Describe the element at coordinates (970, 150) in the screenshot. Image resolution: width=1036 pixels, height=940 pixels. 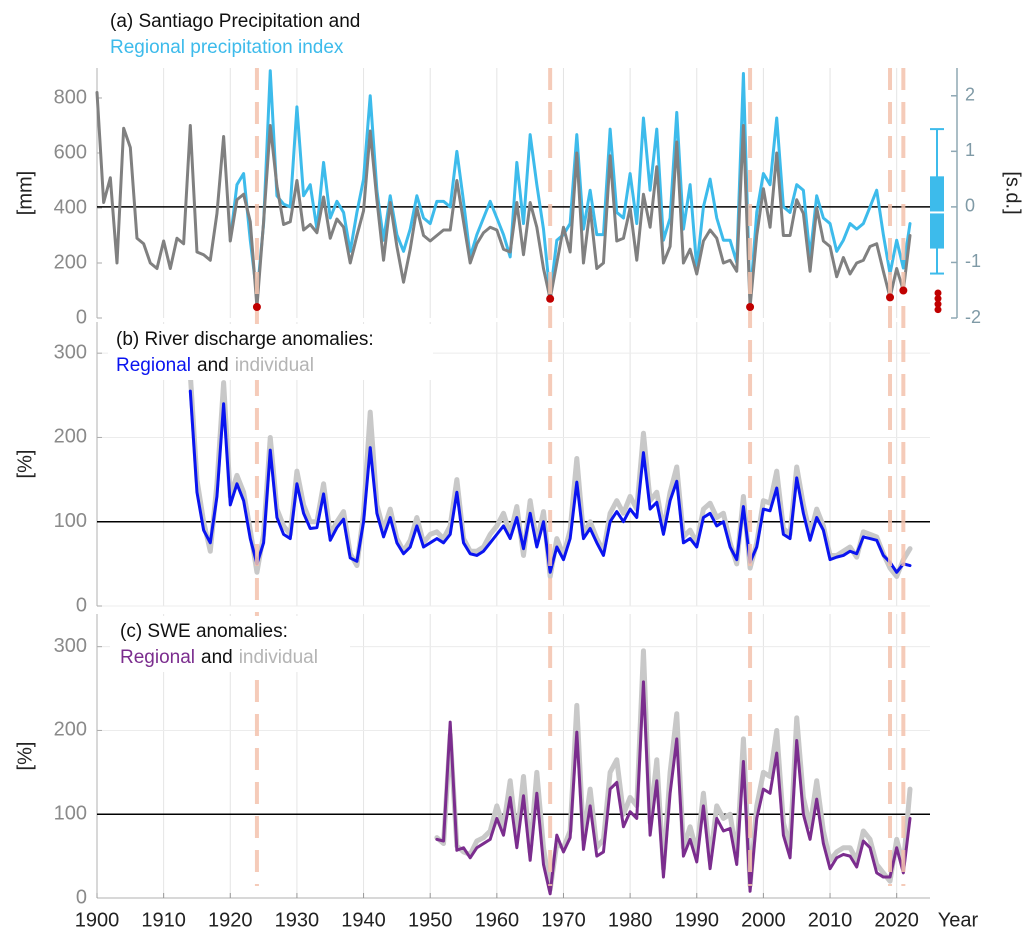
I see `y2-tick-label: 1` at that location.